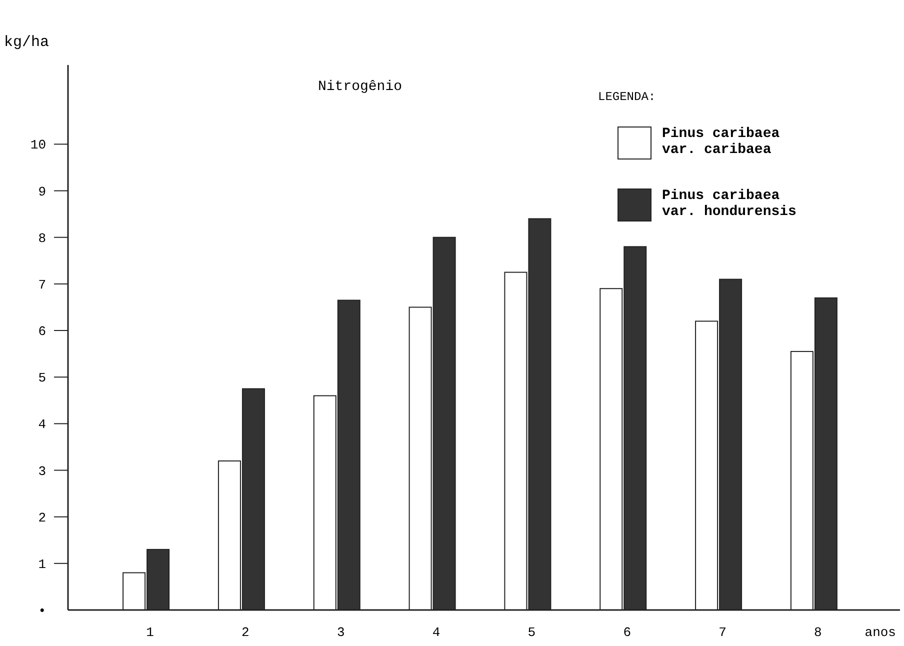  I want to click on legend-title: LEGENDA:, so click(627, 97).